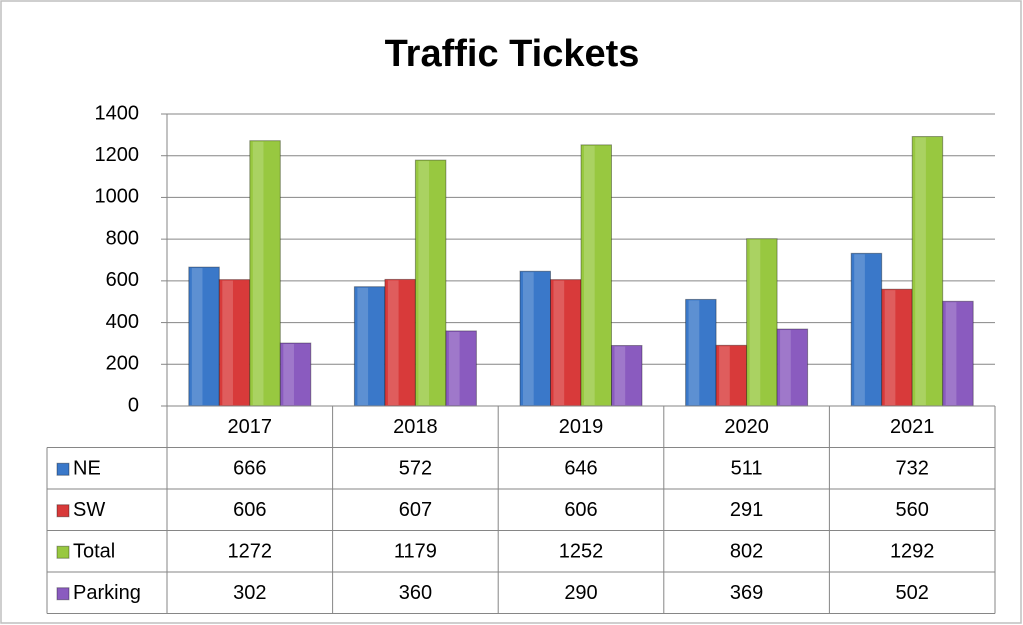  What do you see at coordinates (747, 469) in the screenshot?
I see `table-value: 511` at bounding box center [747, 469].